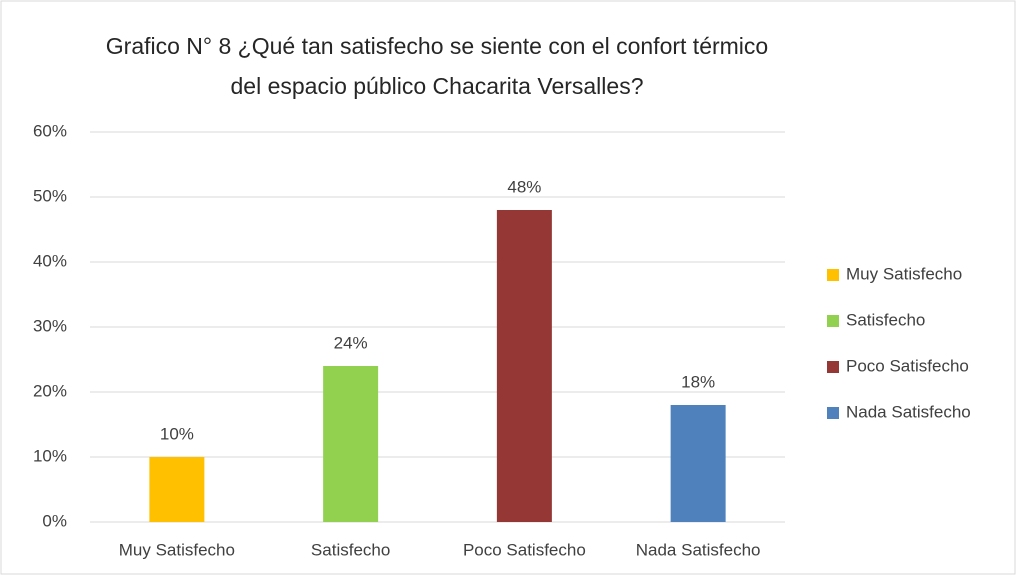 This screenshot has width=1018, height=577. What do you see at coordinates (54, 520) in the screenshot?
I see `y-tick-label: 0%` at bounding box center [54, 520].